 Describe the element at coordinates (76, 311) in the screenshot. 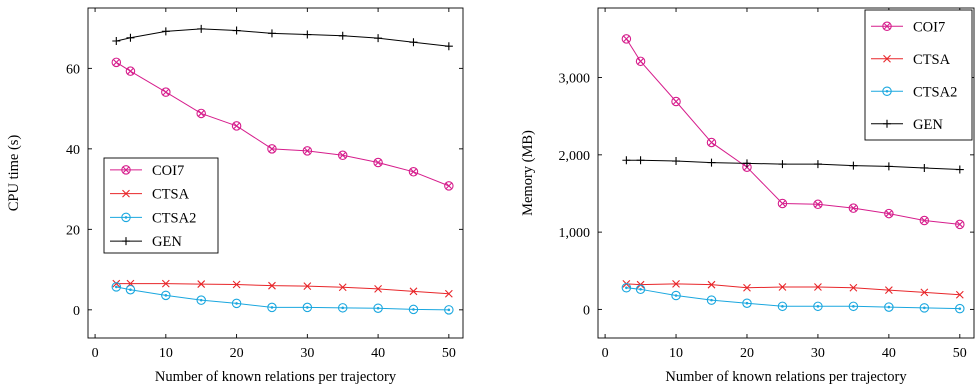

I see `y-tick-label: 0` at that location.